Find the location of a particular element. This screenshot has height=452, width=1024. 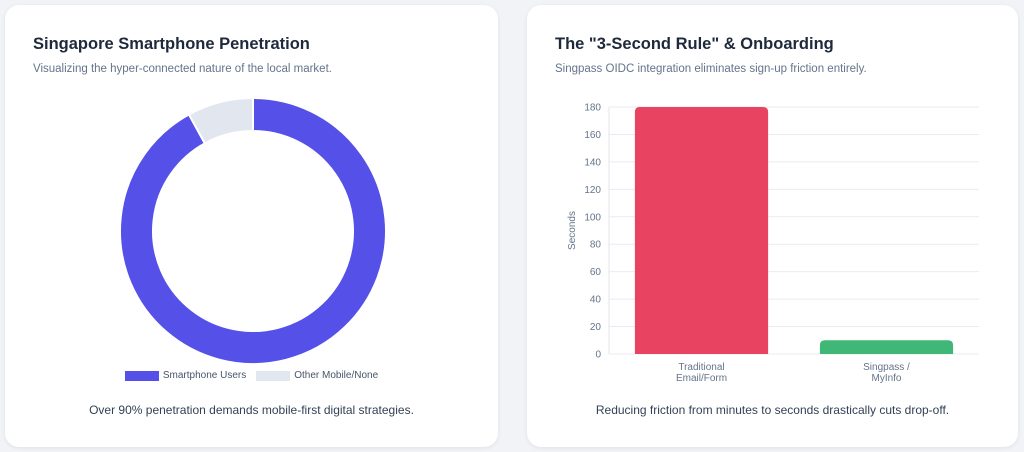

x-tick-label: MyInfo is located at coordinates (886, 378).